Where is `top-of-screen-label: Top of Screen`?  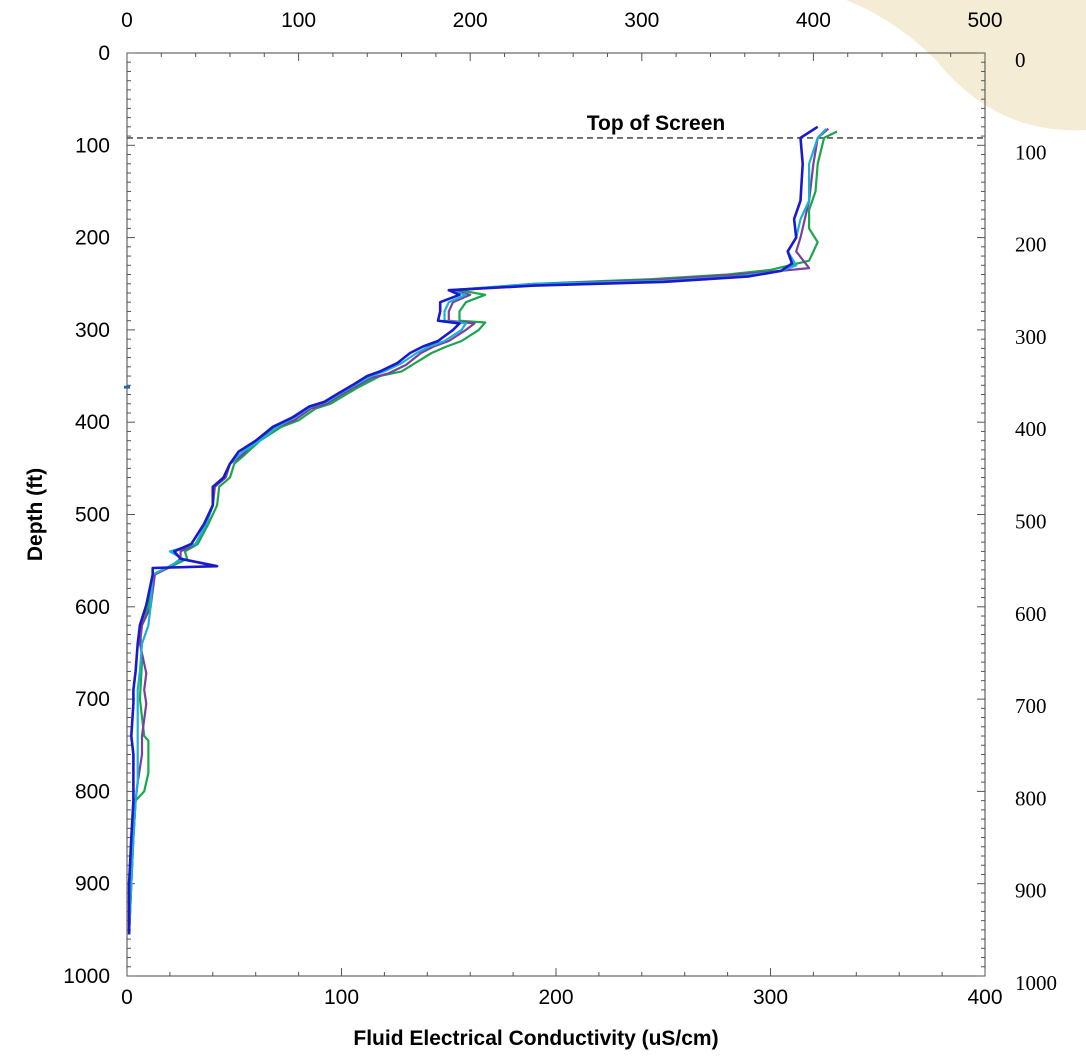
top-of-screen-label: Top of Screen is located at coordinates (656, 123).